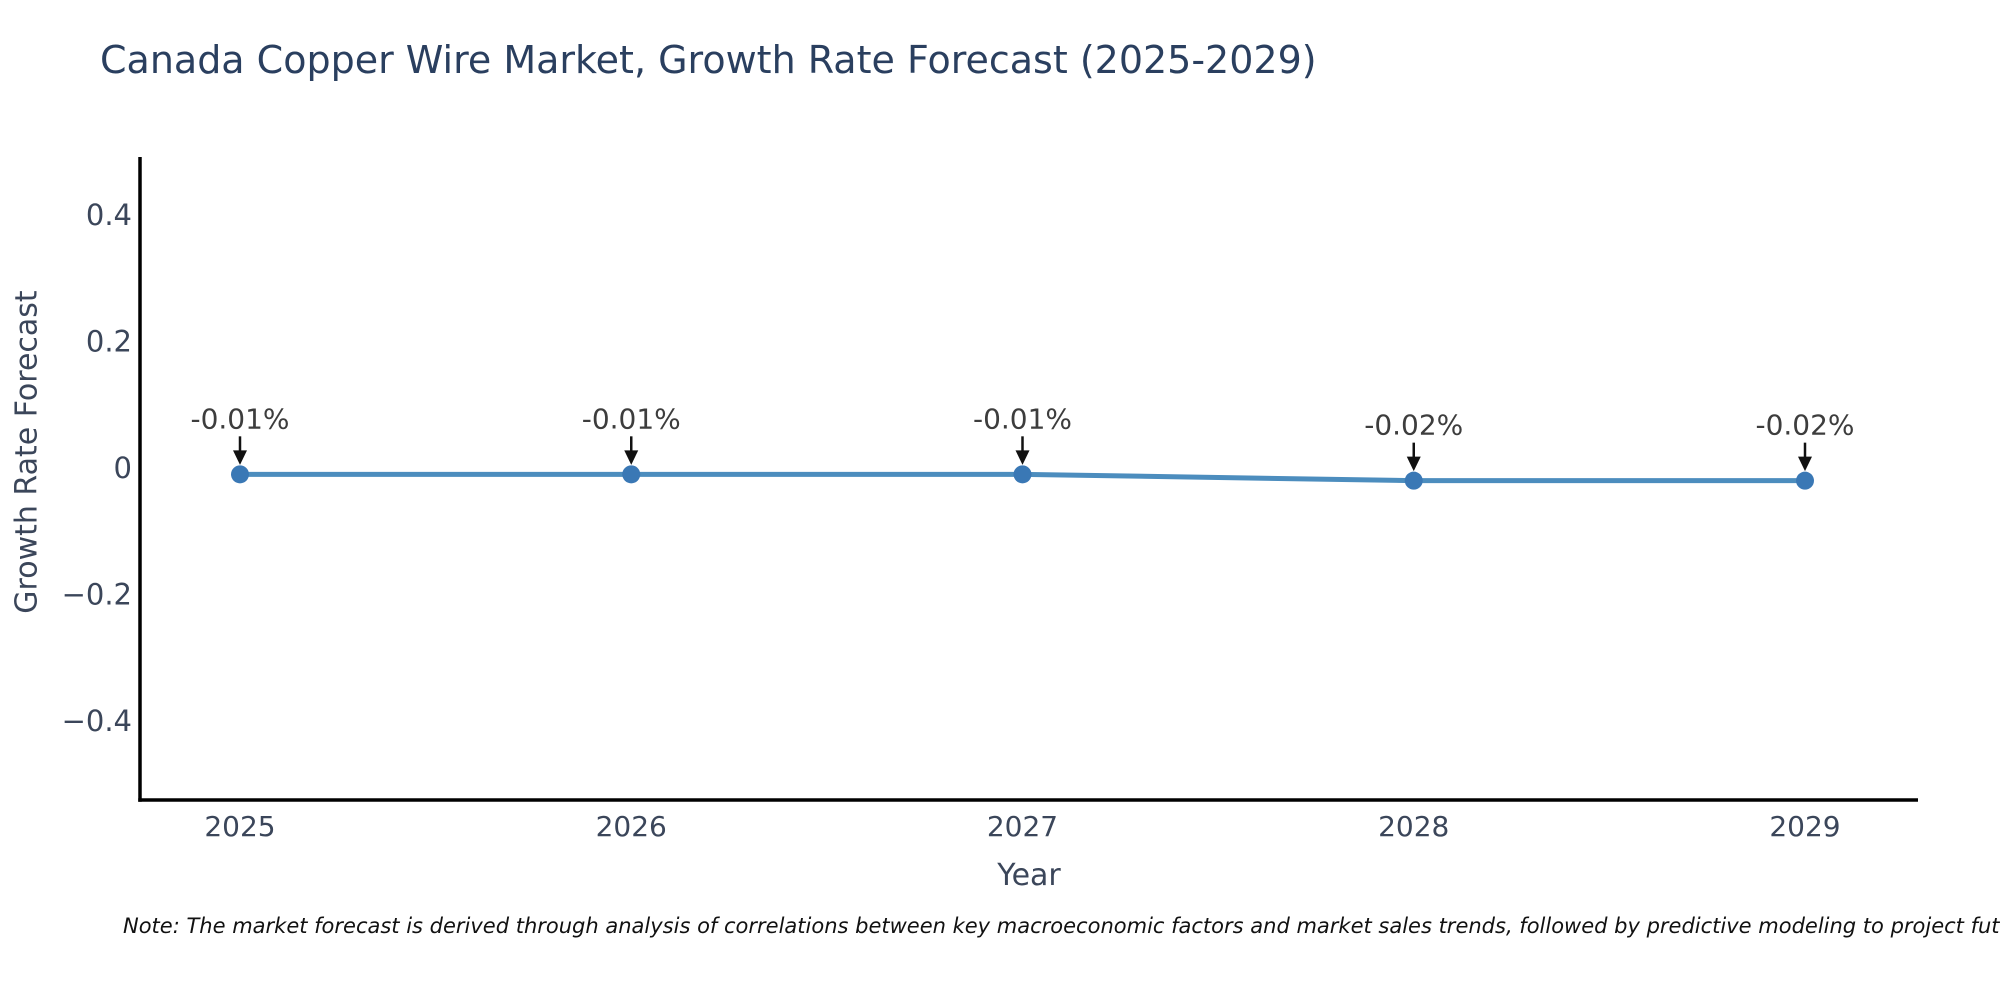 The width and height of the screenshot is (2000, 1000). I want to click on x-tick-label: 2025, so click(239, 826).